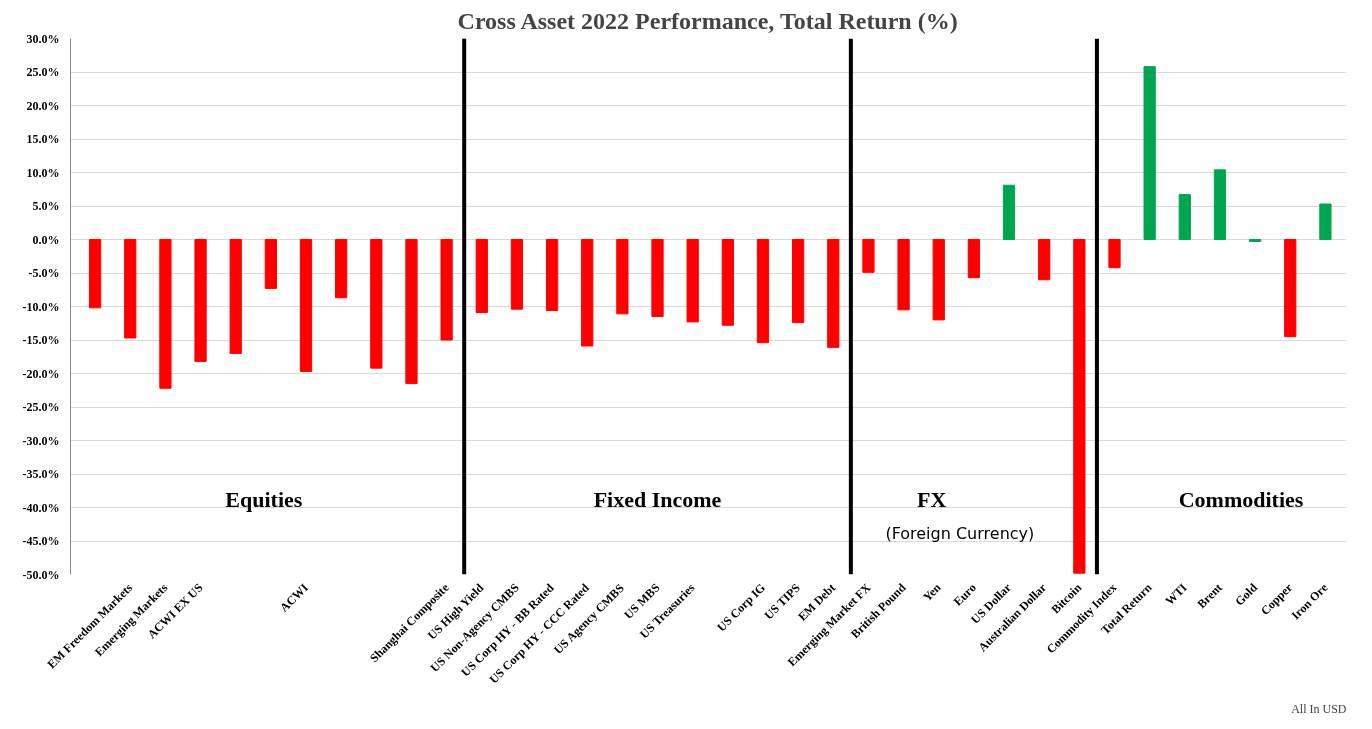 The width and height of the screenshot is (1372, 729). I want to click on y-tick-label: -50.0%, so click(41, 574).